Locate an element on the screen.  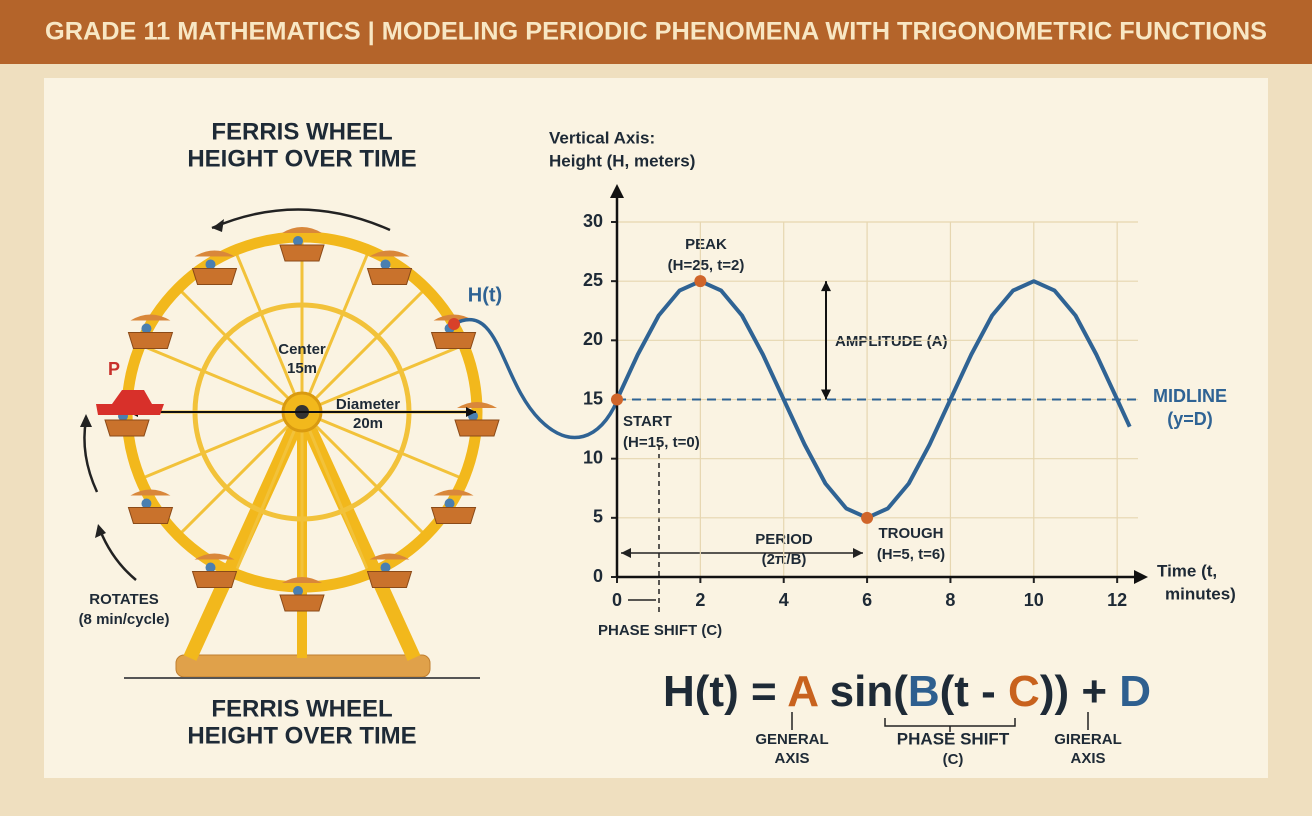
formula-note: GENERAL is located at coordinates (791, 739).